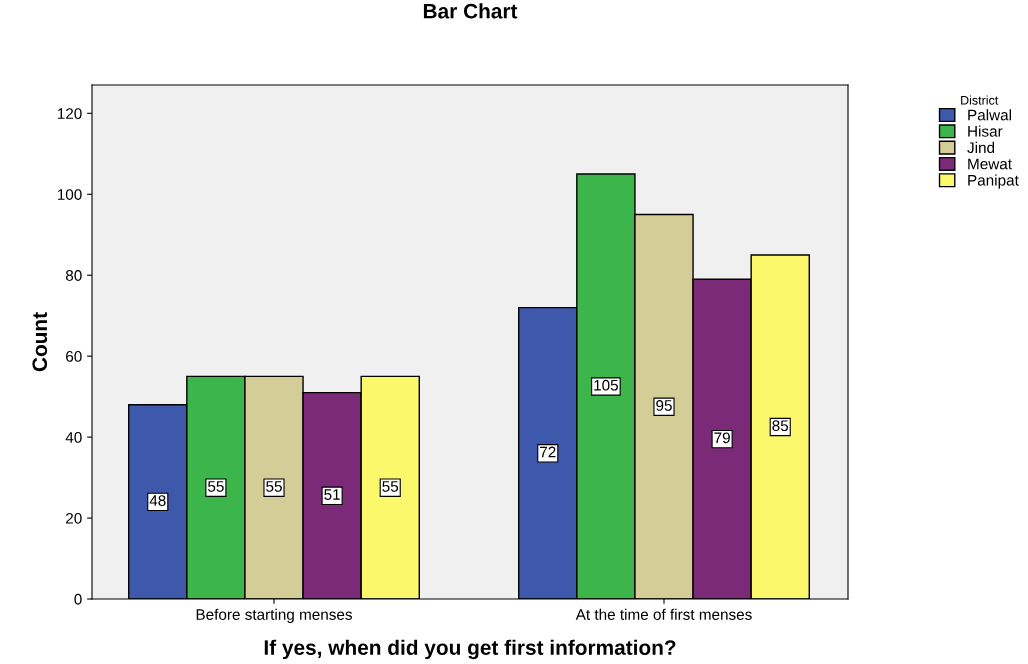 The image size is (1028, 664). I want to click on data-label: 79, so click(722, 438).